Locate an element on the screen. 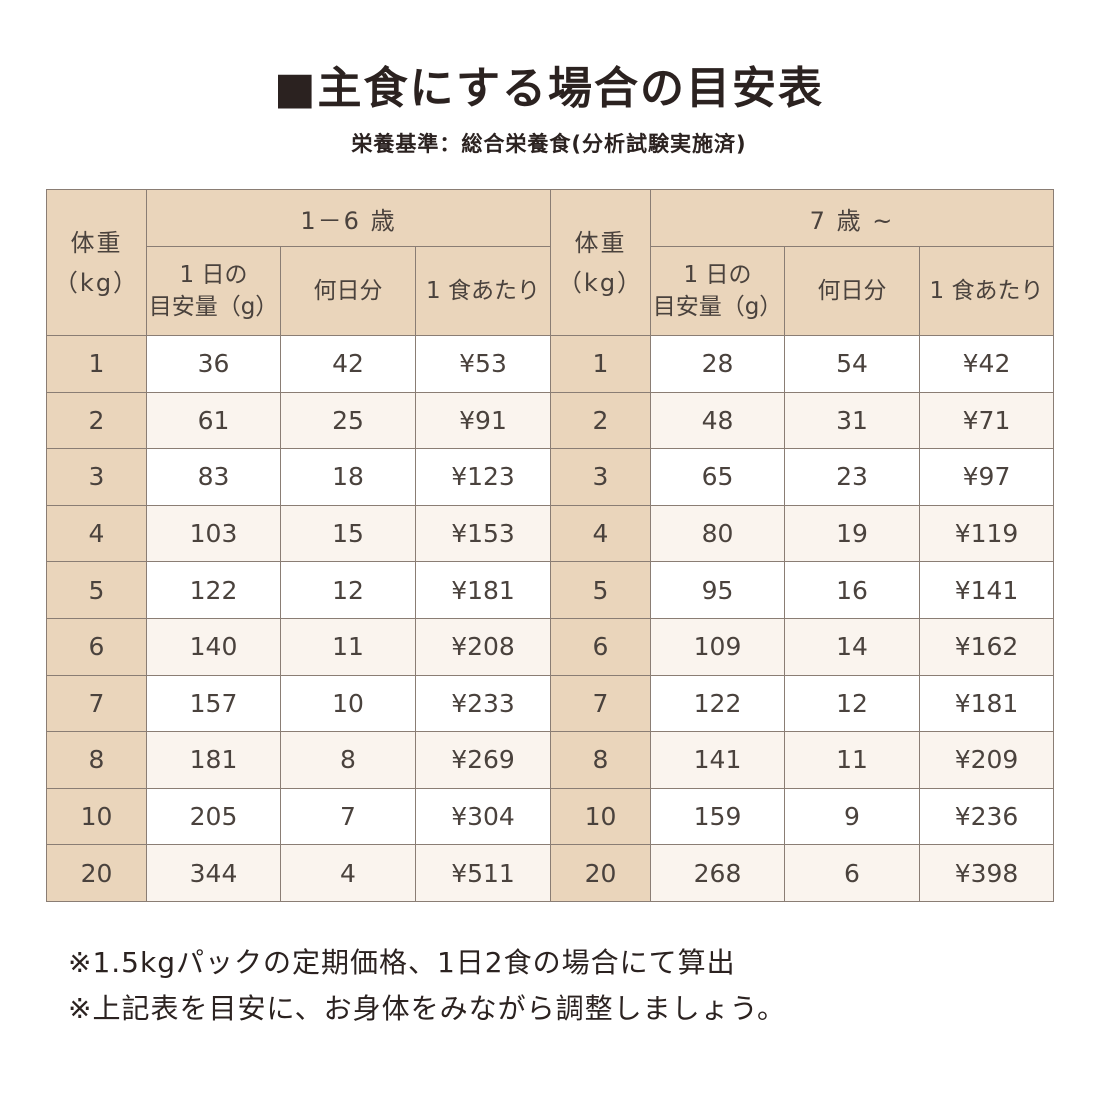  days-cell: 8 is located at coordinates (348, 760).